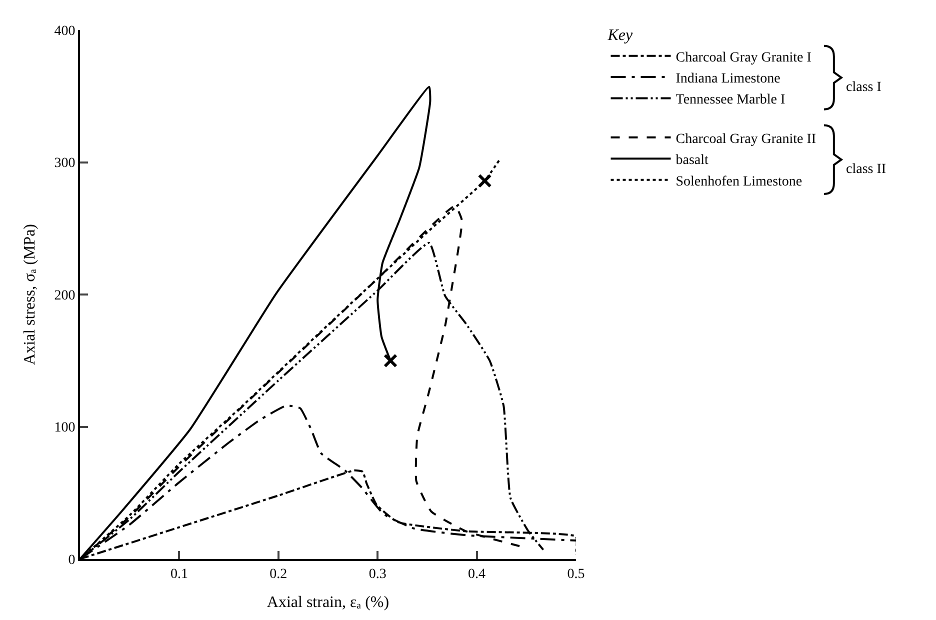 This screenshot has height=620, width=936. What do you see at coordinates (866, 169) in the screenshot?
I see `text: class II` at bounding box center [866, 169].